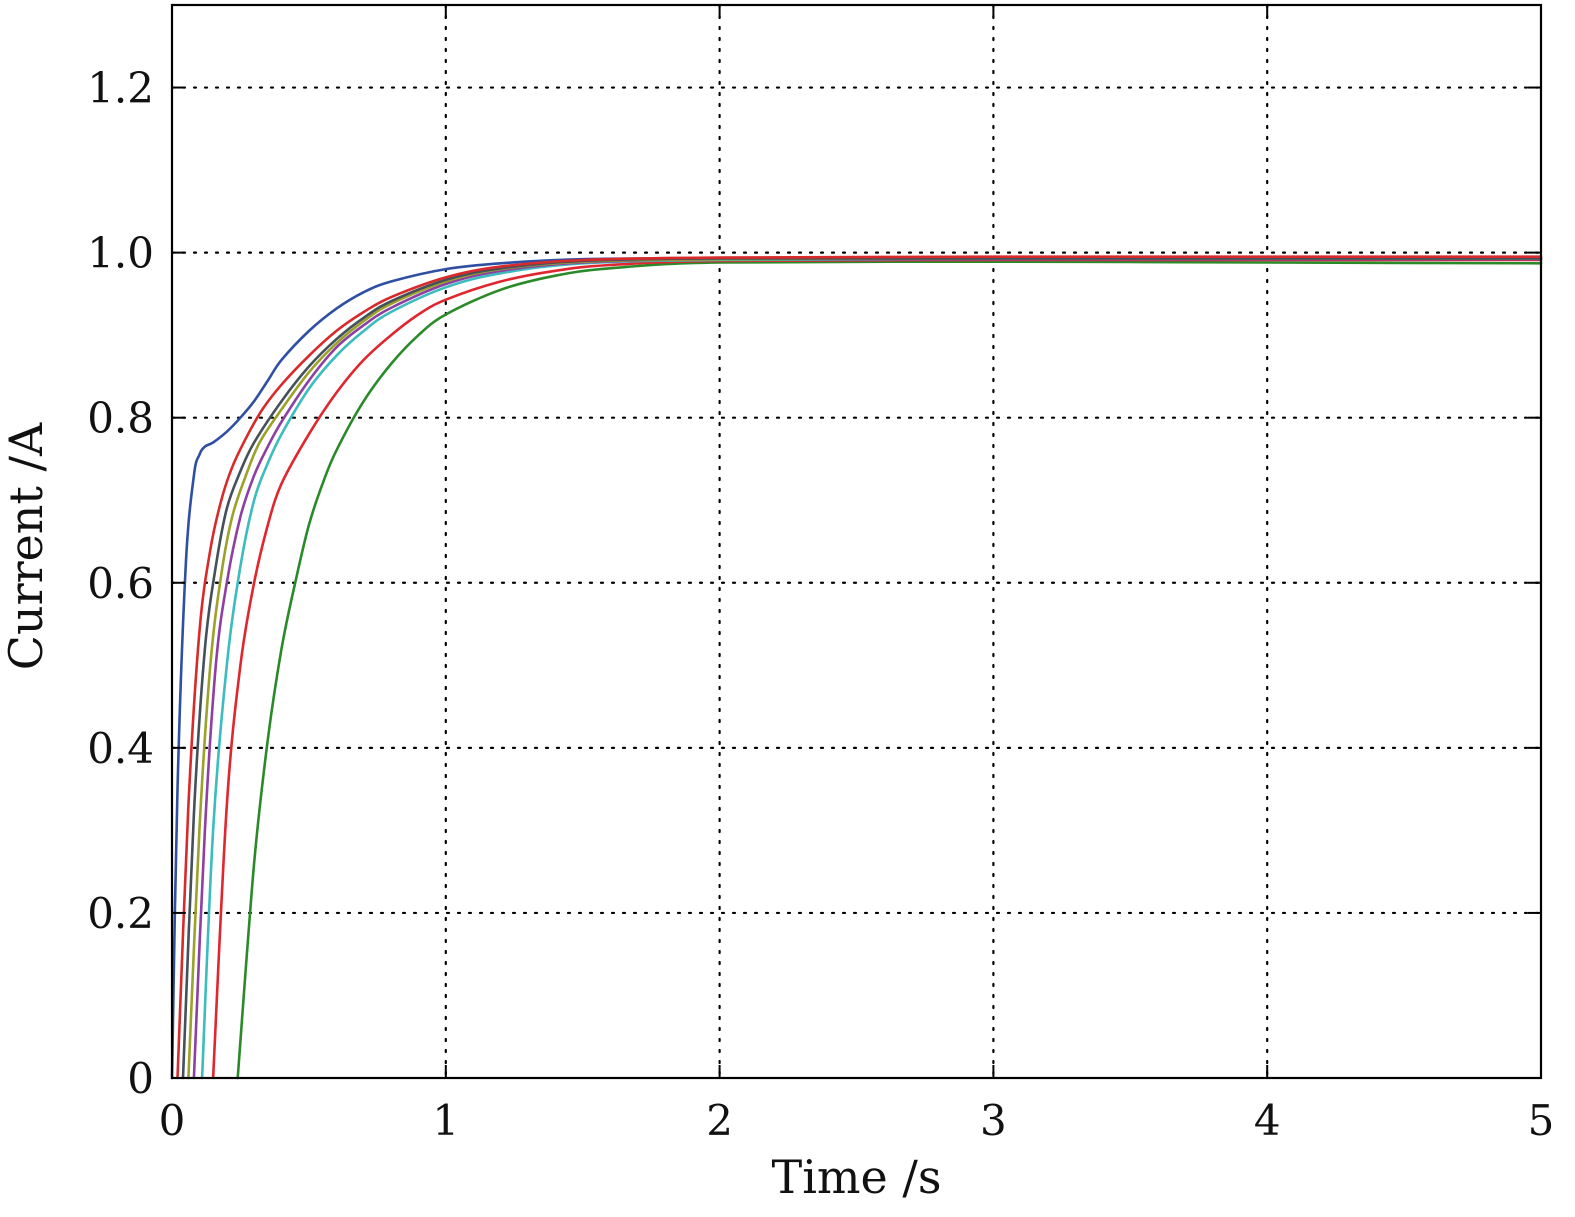 This screenshot has height=1217, width=1575. What do you see at coordinates (1541, 1120) in the screenshot?
I see `x-tick-label: 5` at bounding box center [1541, 1120].